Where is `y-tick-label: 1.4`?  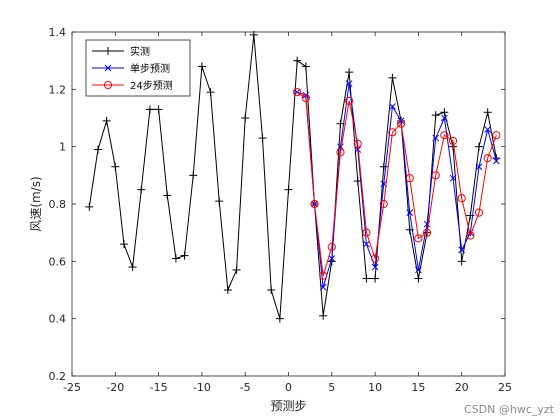 y-tick-label: 1.4 is located at coordinates (58, 32).